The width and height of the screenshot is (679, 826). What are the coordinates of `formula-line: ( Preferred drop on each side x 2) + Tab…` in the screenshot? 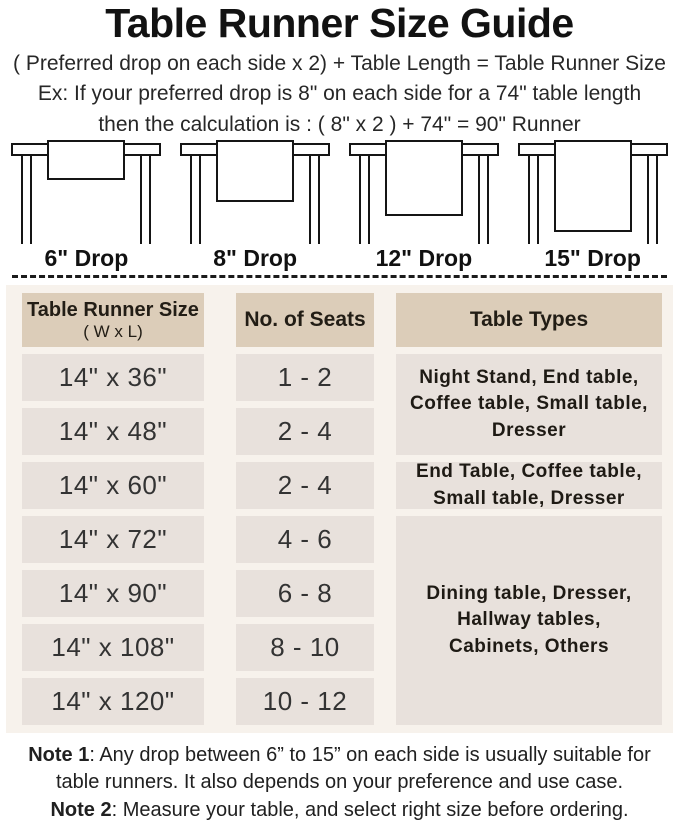 It's located at (339, 63).